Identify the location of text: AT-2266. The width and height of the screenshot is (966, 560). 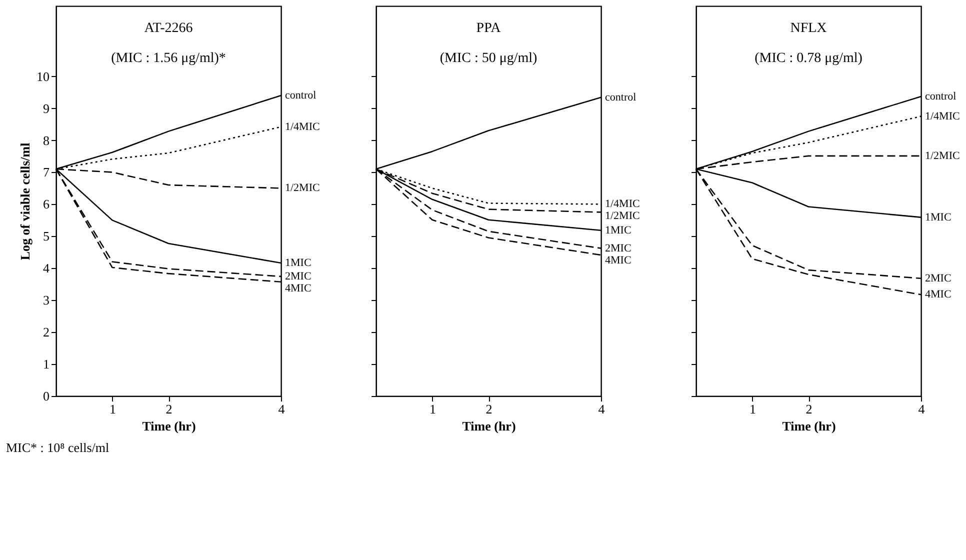
(168, 28).